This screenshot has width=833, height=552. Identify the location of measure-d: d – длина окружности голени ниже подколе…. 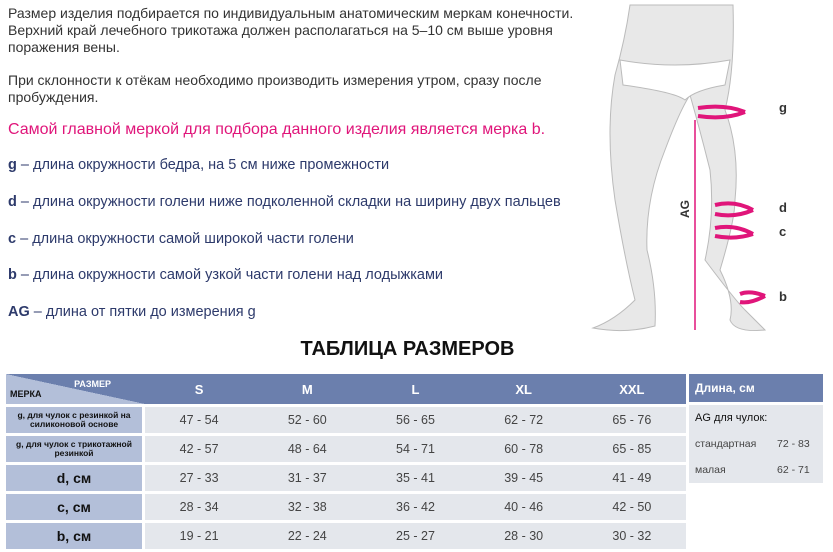
(284, 202).